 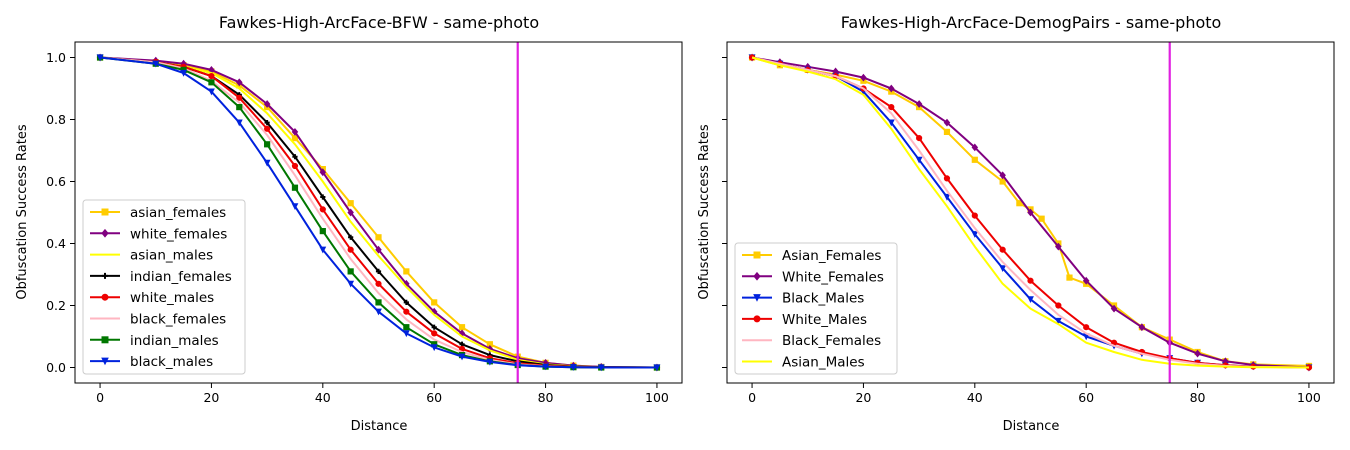 What do you see at coordinates (823, 363) in the screenshot?
I see `legend-label: Asian_Males` at bounding box center [823, 363].